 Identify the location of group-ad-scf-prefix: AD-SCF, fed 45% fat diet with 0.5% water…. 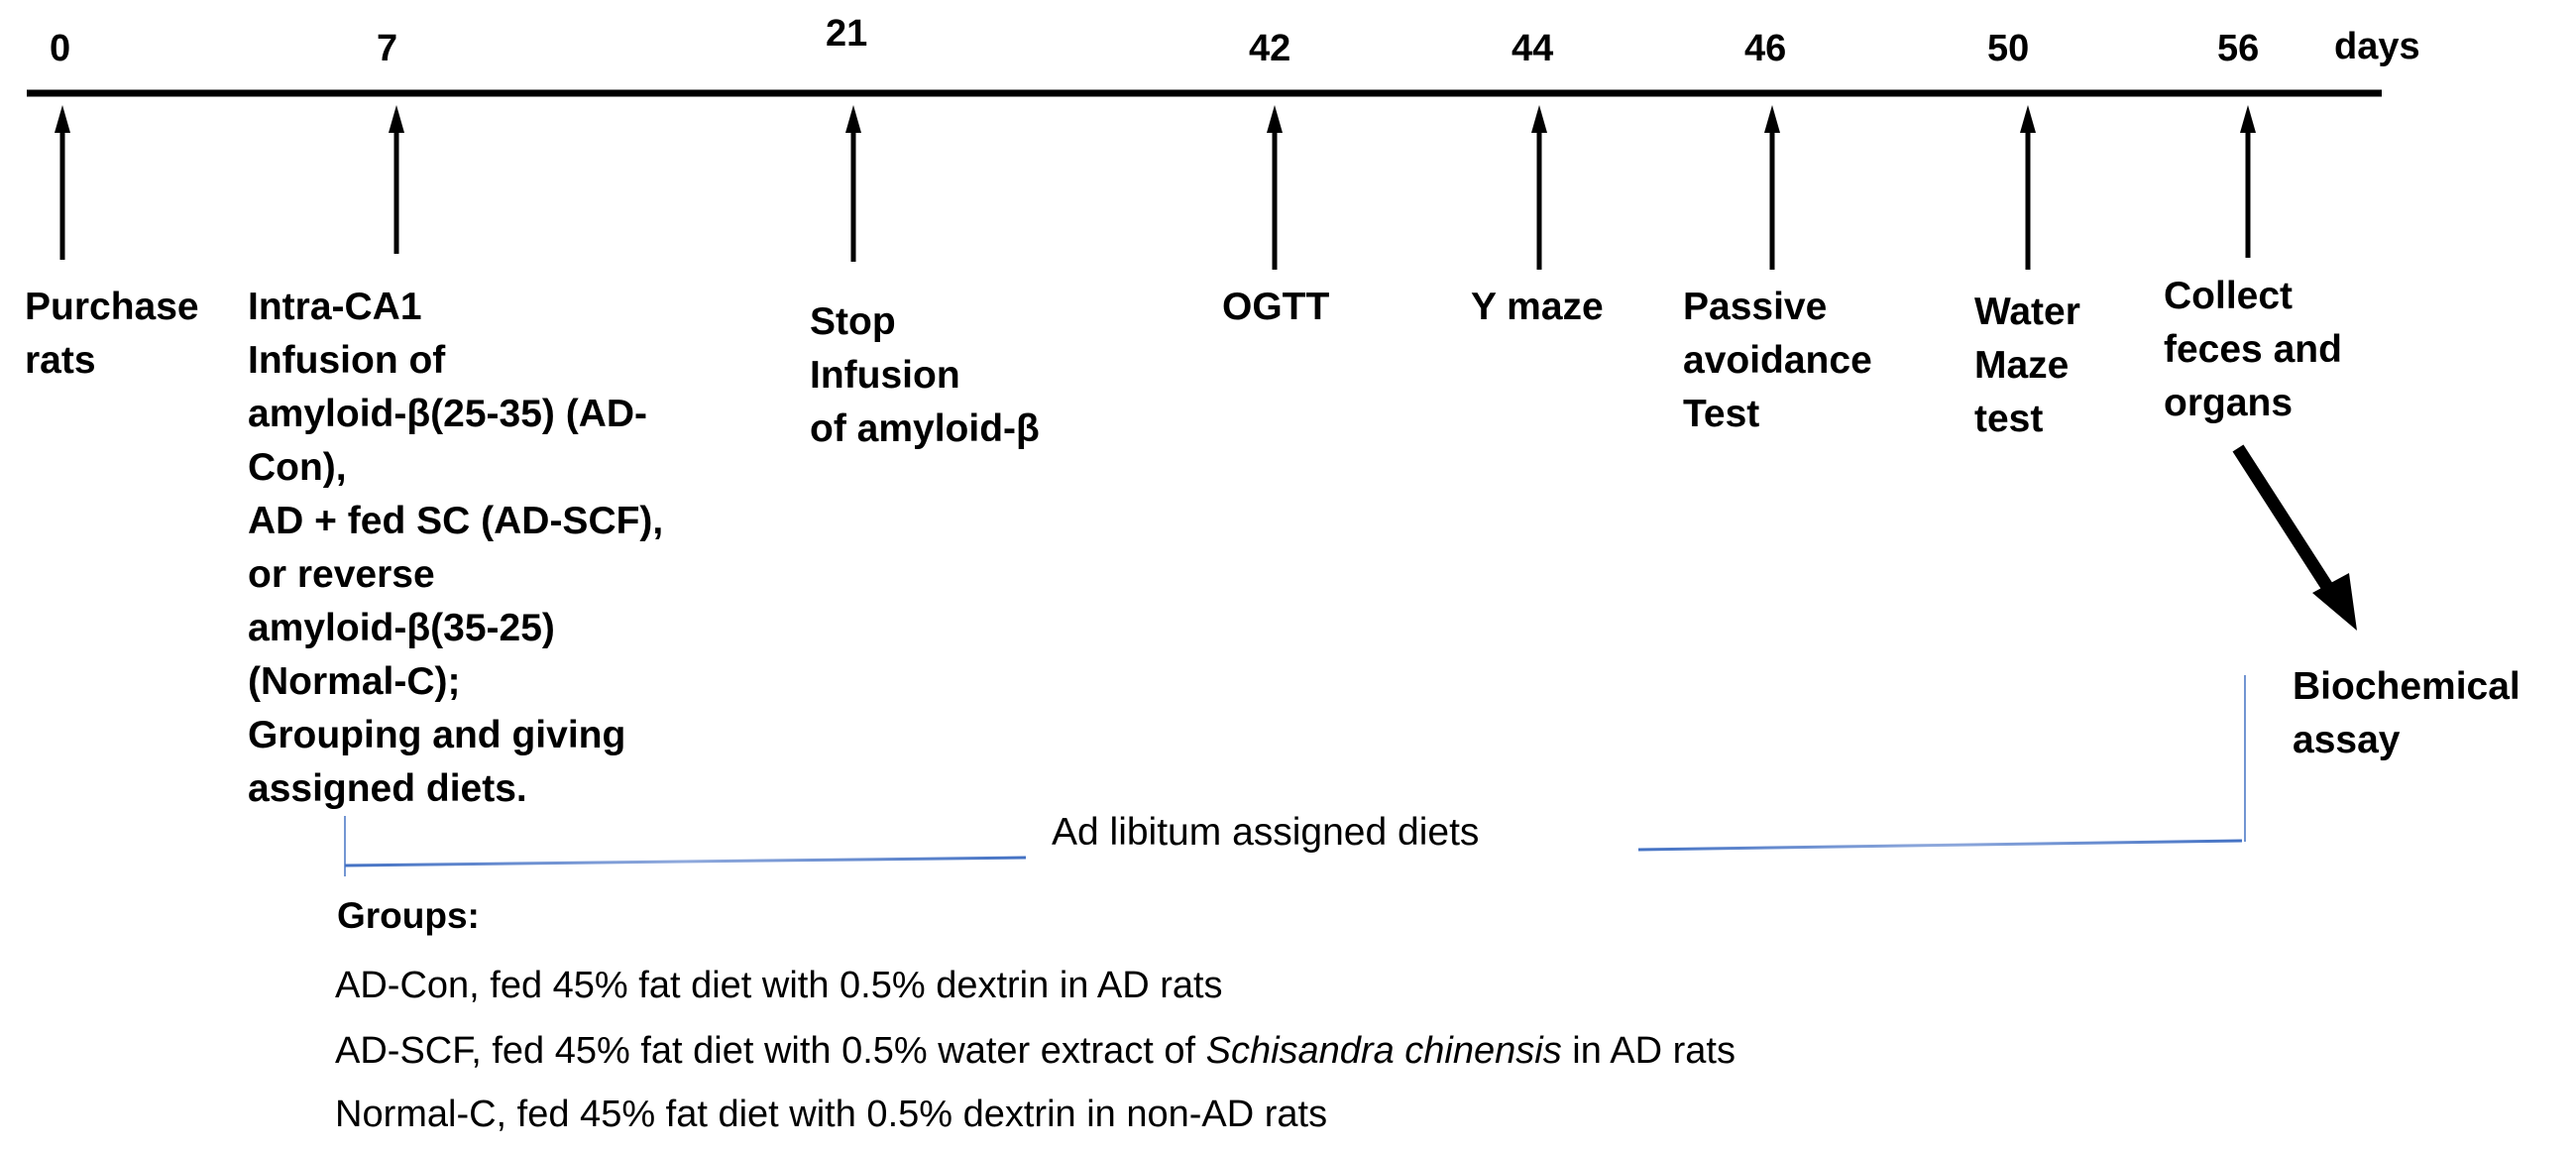
(770, 1051).